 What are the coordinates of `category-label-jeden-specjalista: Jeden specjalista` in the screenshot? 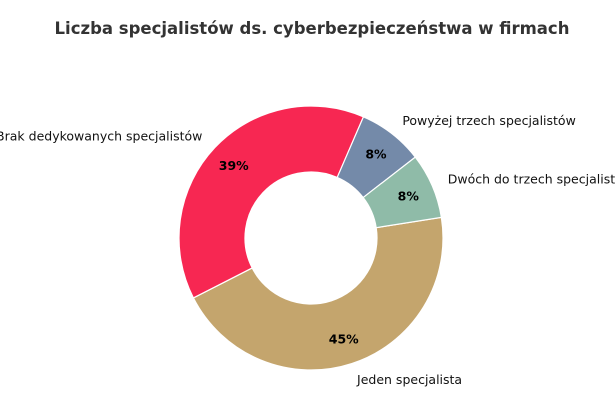 It's located at (409, 379).